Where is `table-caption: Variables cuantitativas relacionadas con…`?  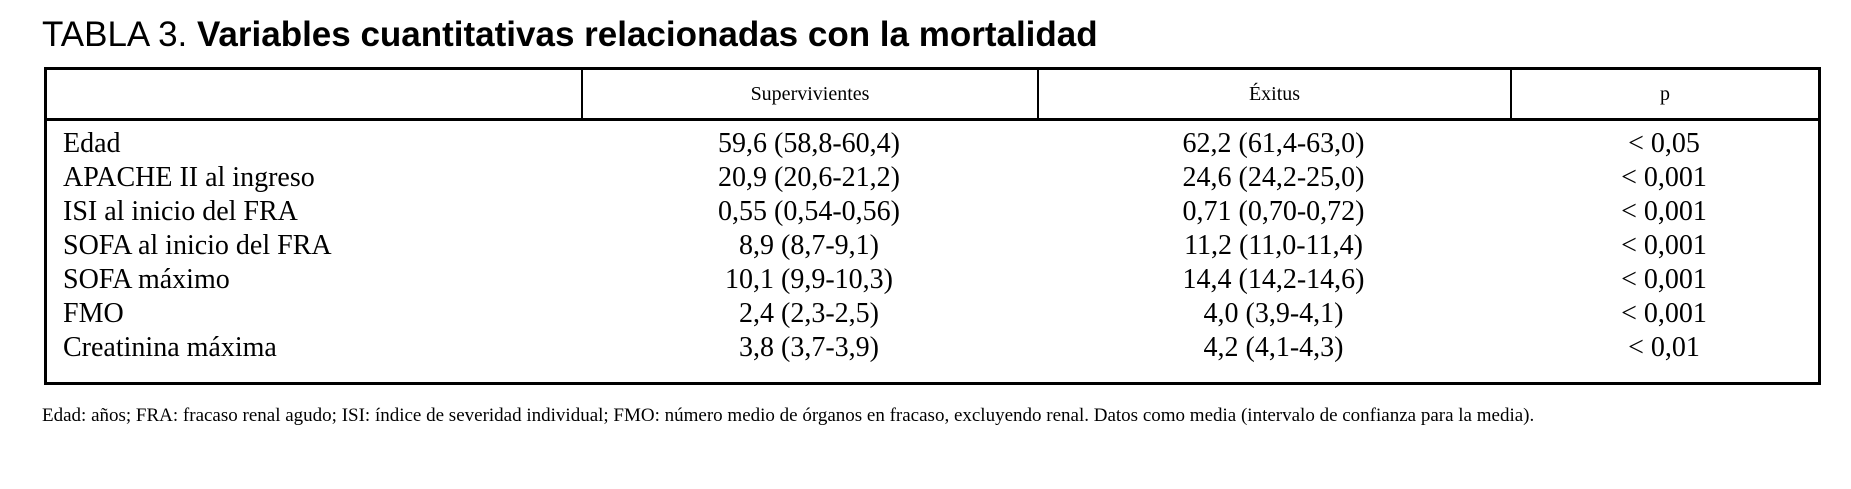
table-caption: Variables cuantitativas relacionadas con… is located at coordinates (647, 34).